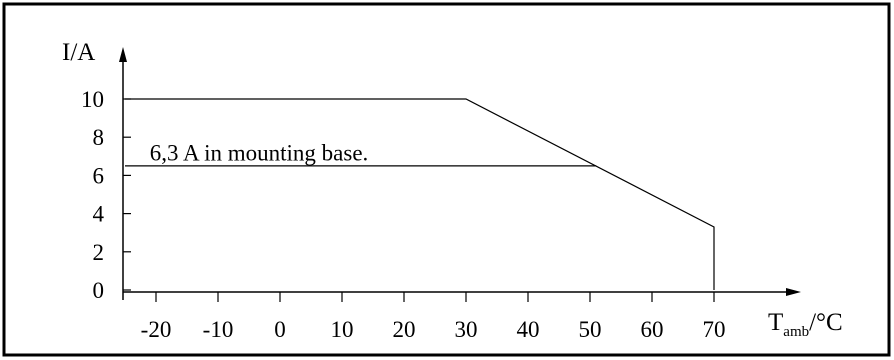 The image size is (894, 360). I want to click on x-axis-label-subscript: amb, so click(796, 332).